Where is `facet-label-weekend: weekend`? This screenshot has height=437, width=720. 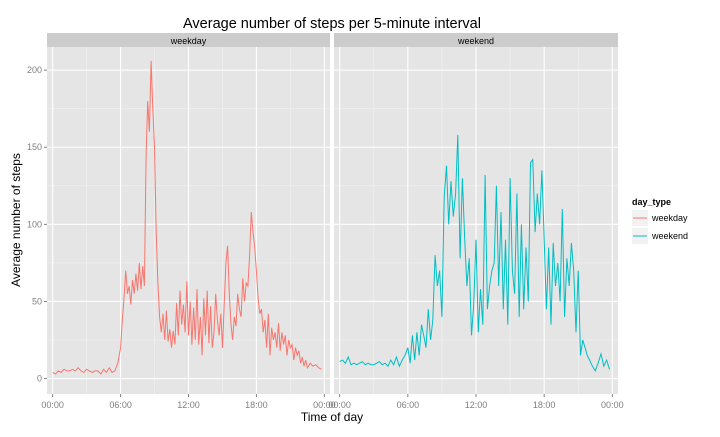 facet-label-weekend: weekend is located at coordinates (475, 41).